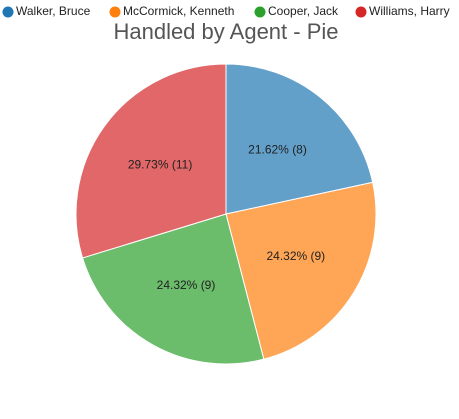 This screenshot has height=419, width=459. What do you see at coordinates (303, 11) in the screenshot?
I see `legend-label: Cooper, Jack` at bounding box center [303, 11].